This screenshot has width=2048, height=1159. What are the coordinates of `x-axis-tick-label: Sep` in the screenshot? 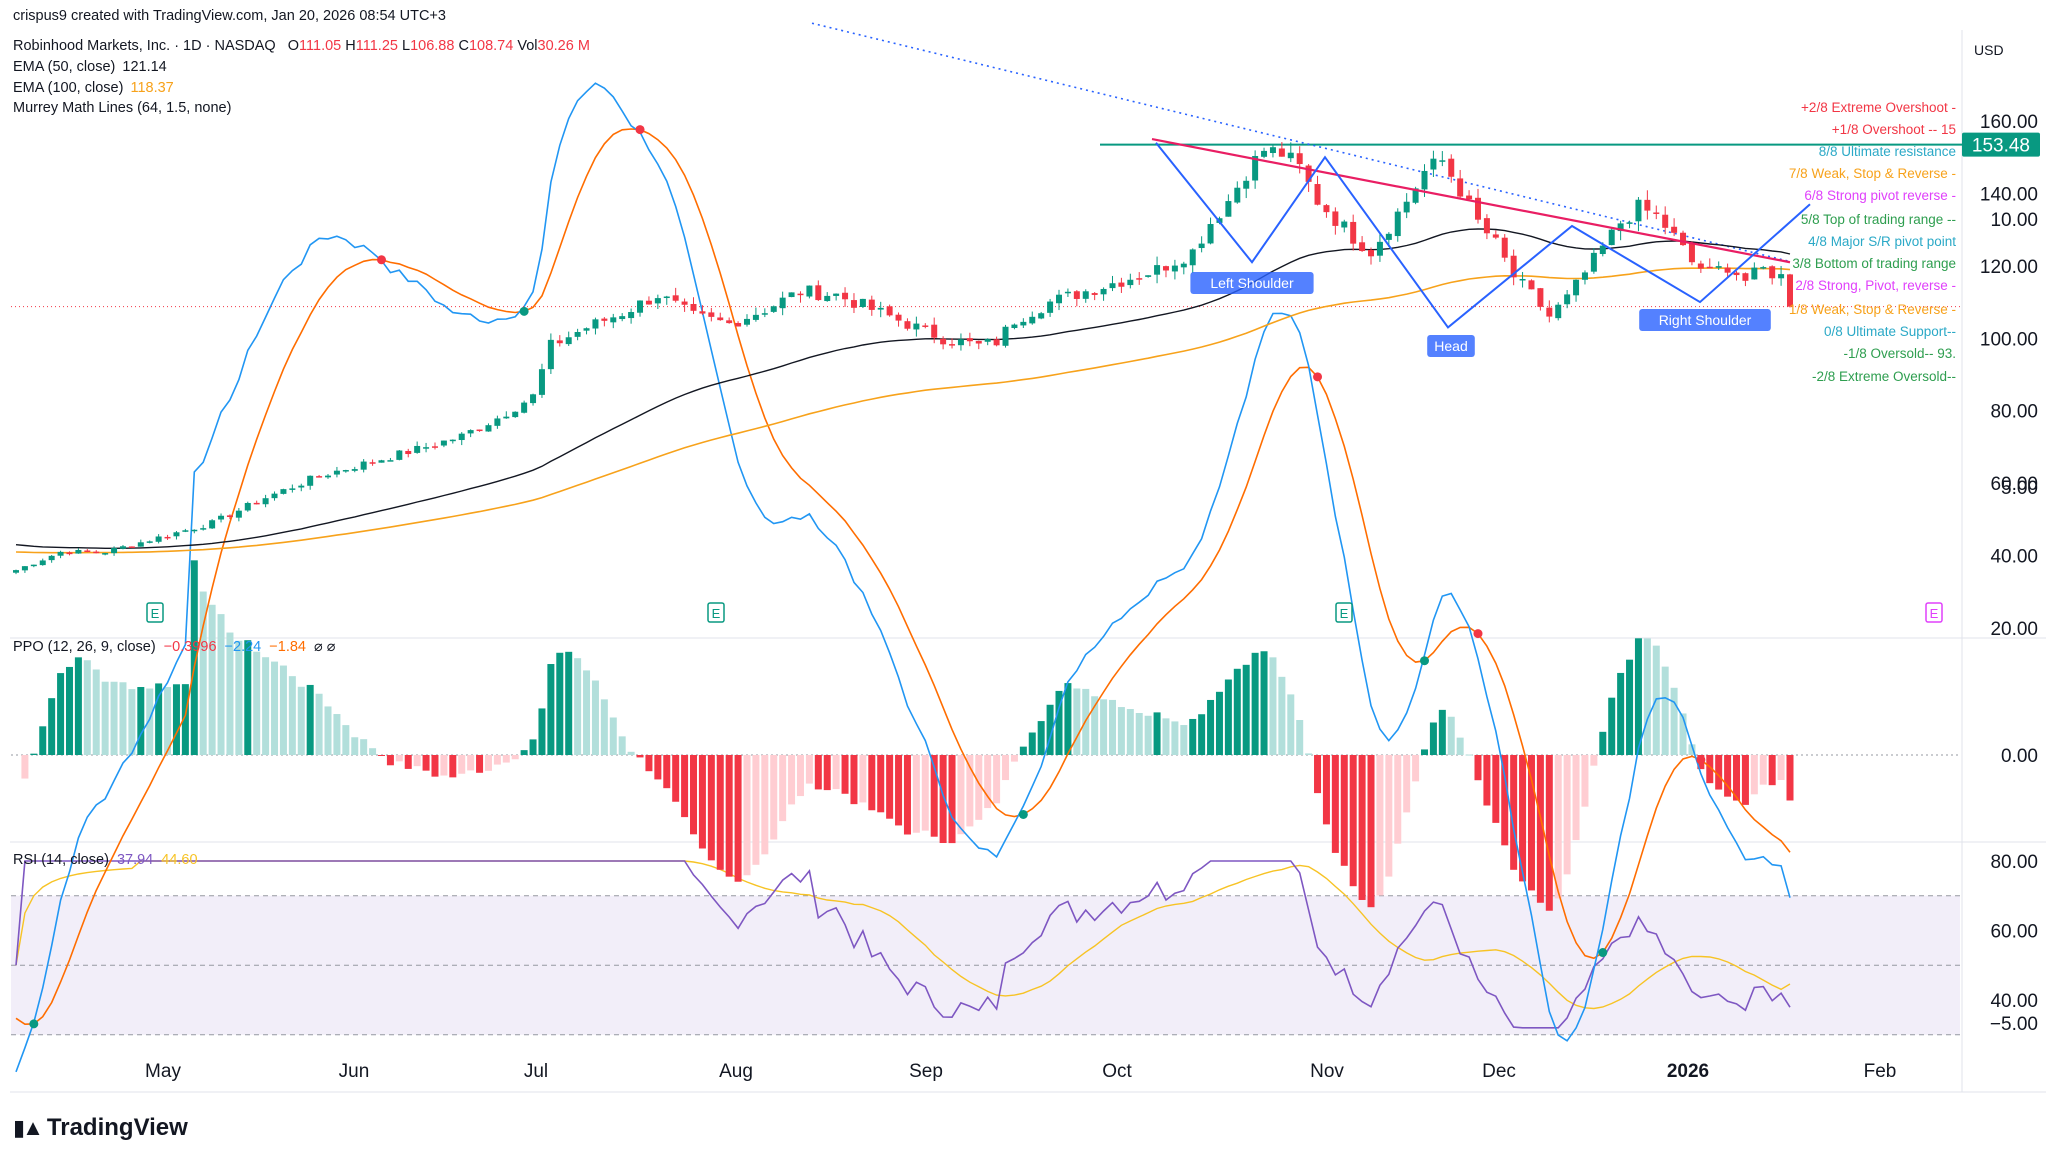 It's located at (926, 1071).